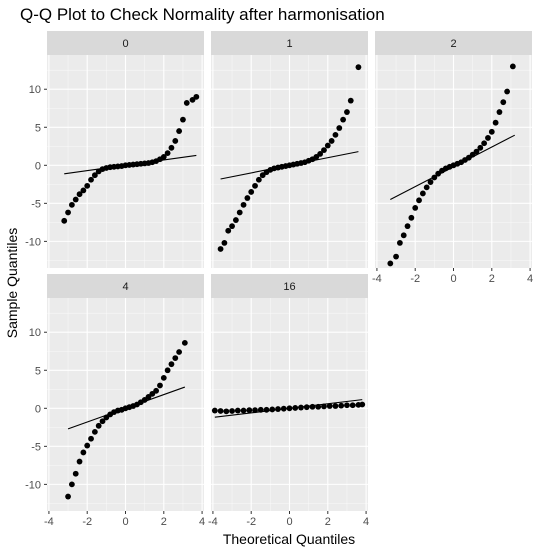 The width and height of the screenshot is (538, 554). Describe the element at coordinates (289, 149) in the screenshot. I see `facet-panel-1: 1` at that location.